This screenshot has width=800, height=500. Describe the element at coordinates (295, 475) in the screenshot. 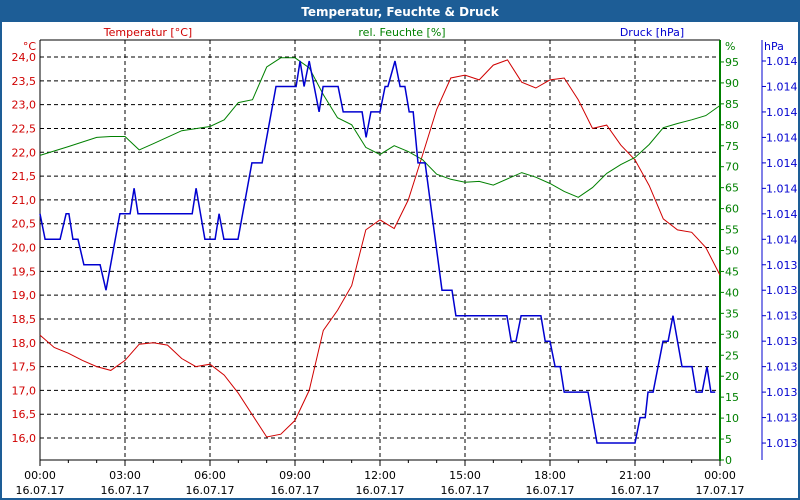

I see `x-tick-time: 09:00` at that location.